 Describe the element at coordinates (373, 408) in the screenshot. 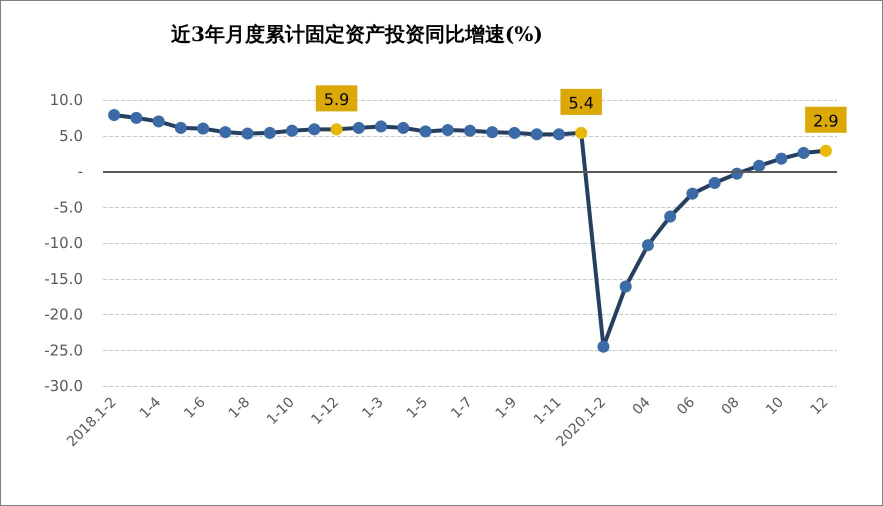

I see `x-tick-label: 1-3` at that location.